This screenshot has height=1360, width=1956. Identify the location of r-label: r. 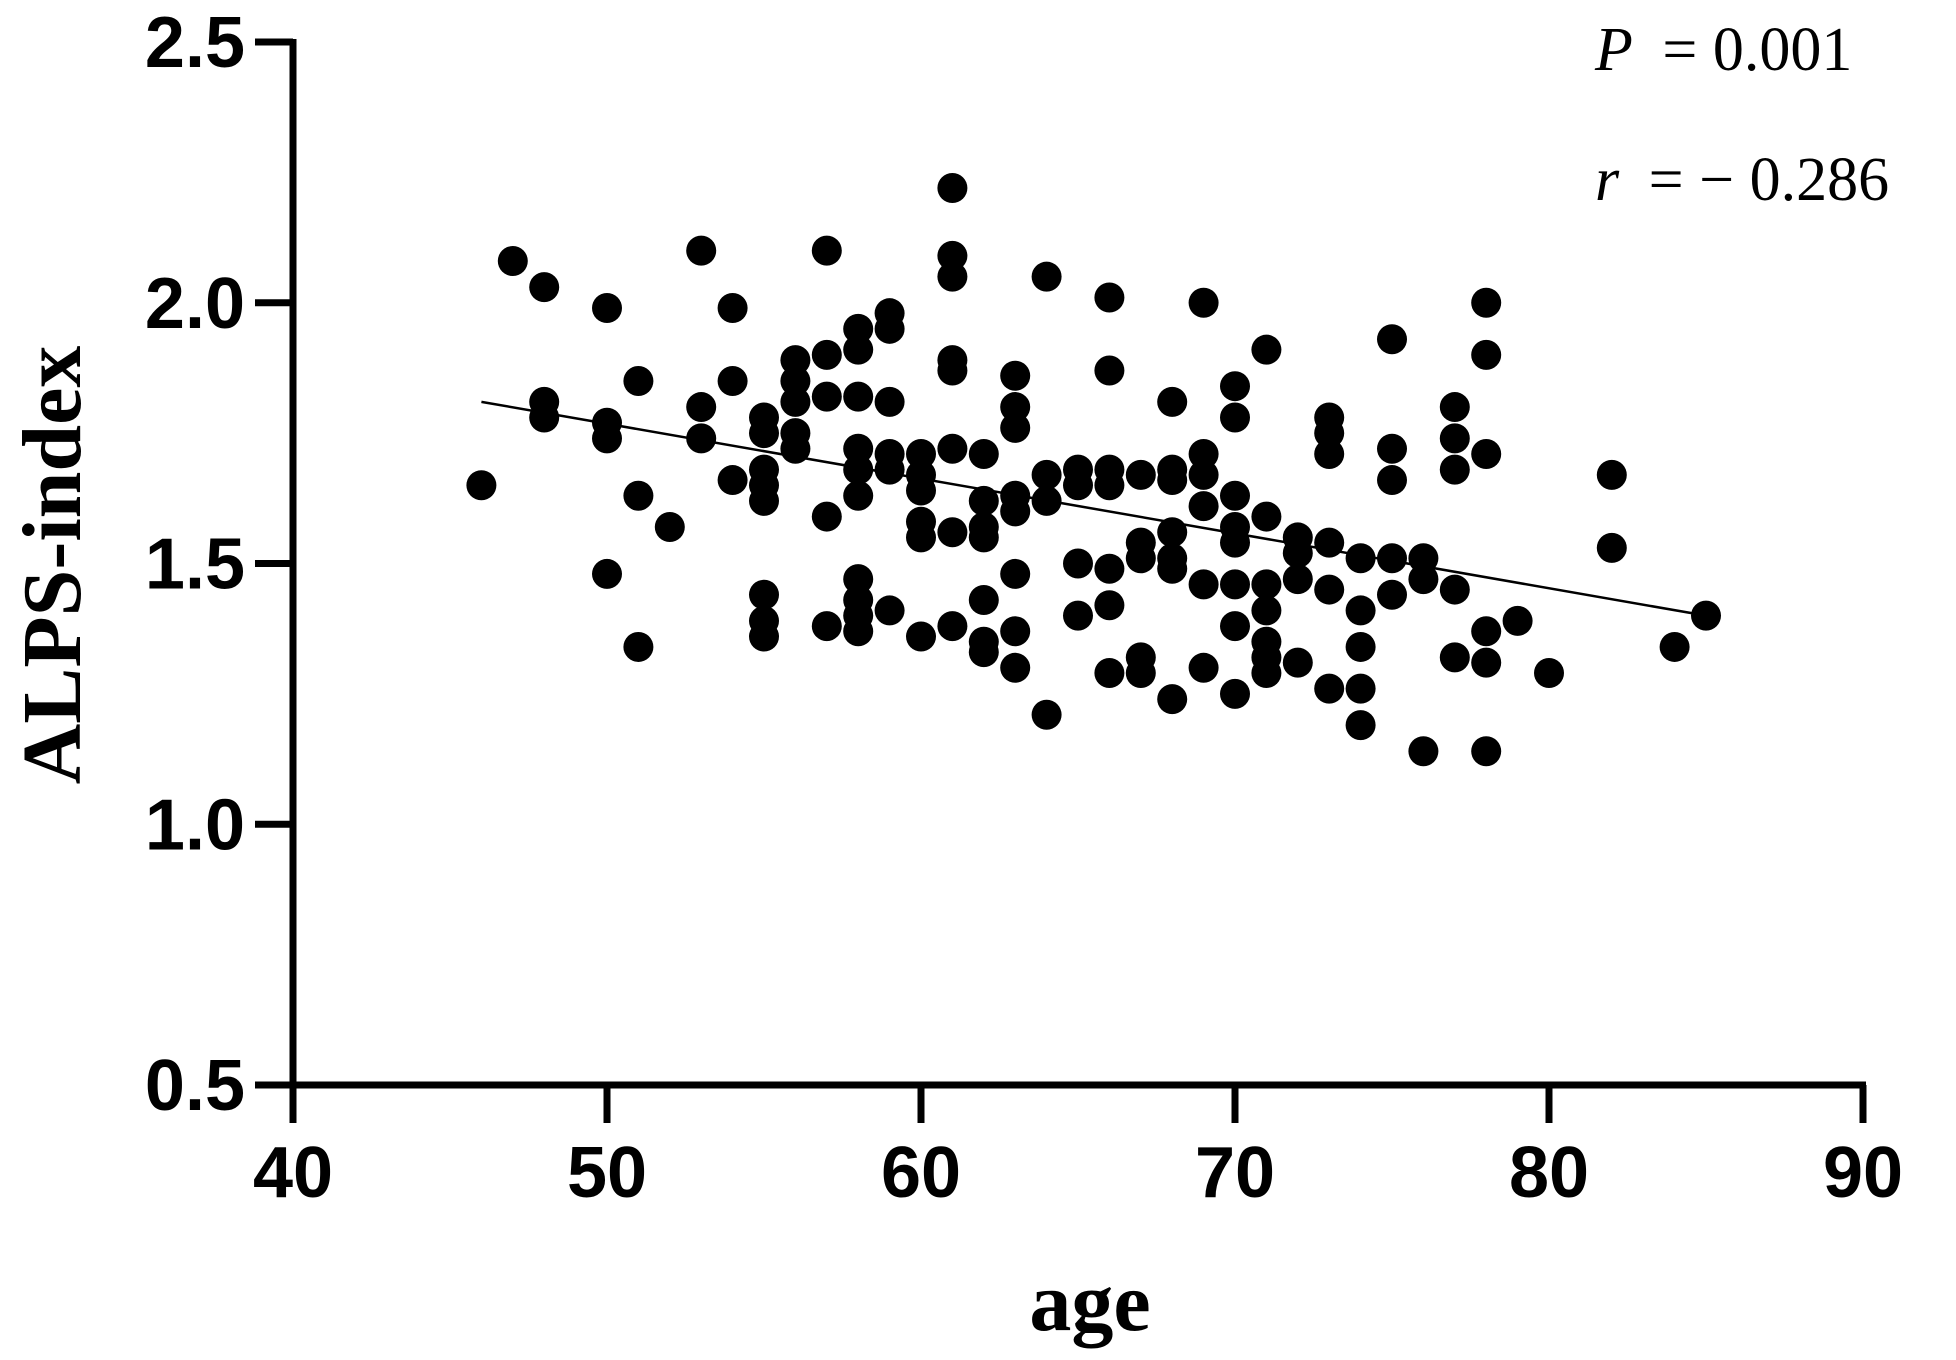
(1607, 180).